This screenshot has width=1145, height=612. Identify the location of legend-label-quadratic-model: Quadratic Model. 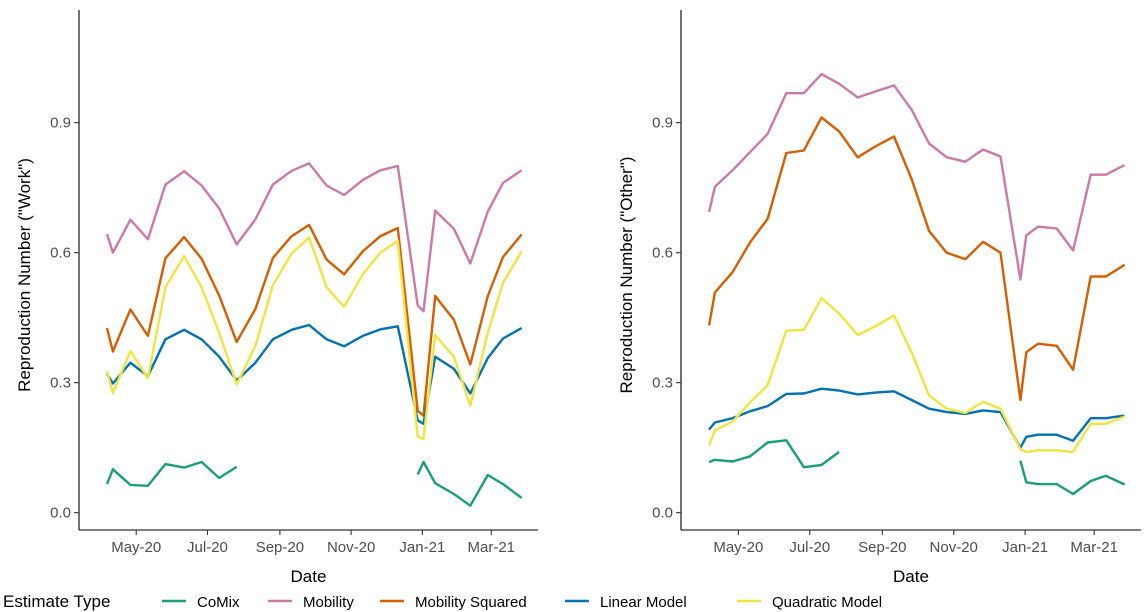
(827, 602).